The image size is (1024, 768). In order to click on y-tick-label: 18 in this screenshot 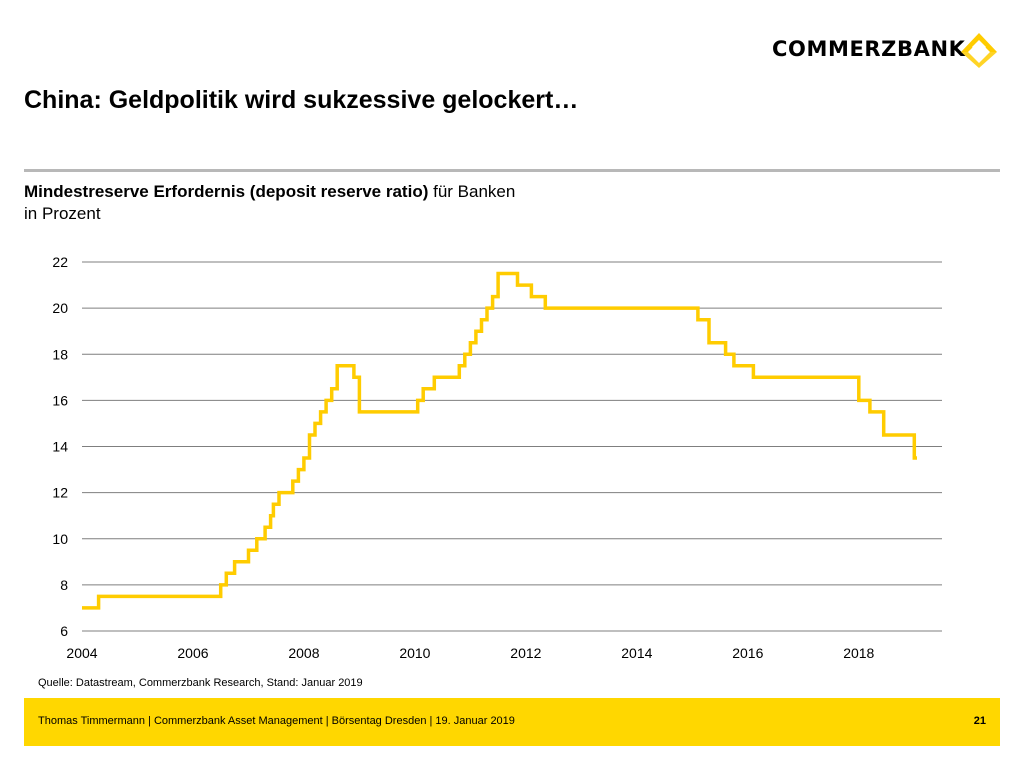, I will do `click(60, 354)`.